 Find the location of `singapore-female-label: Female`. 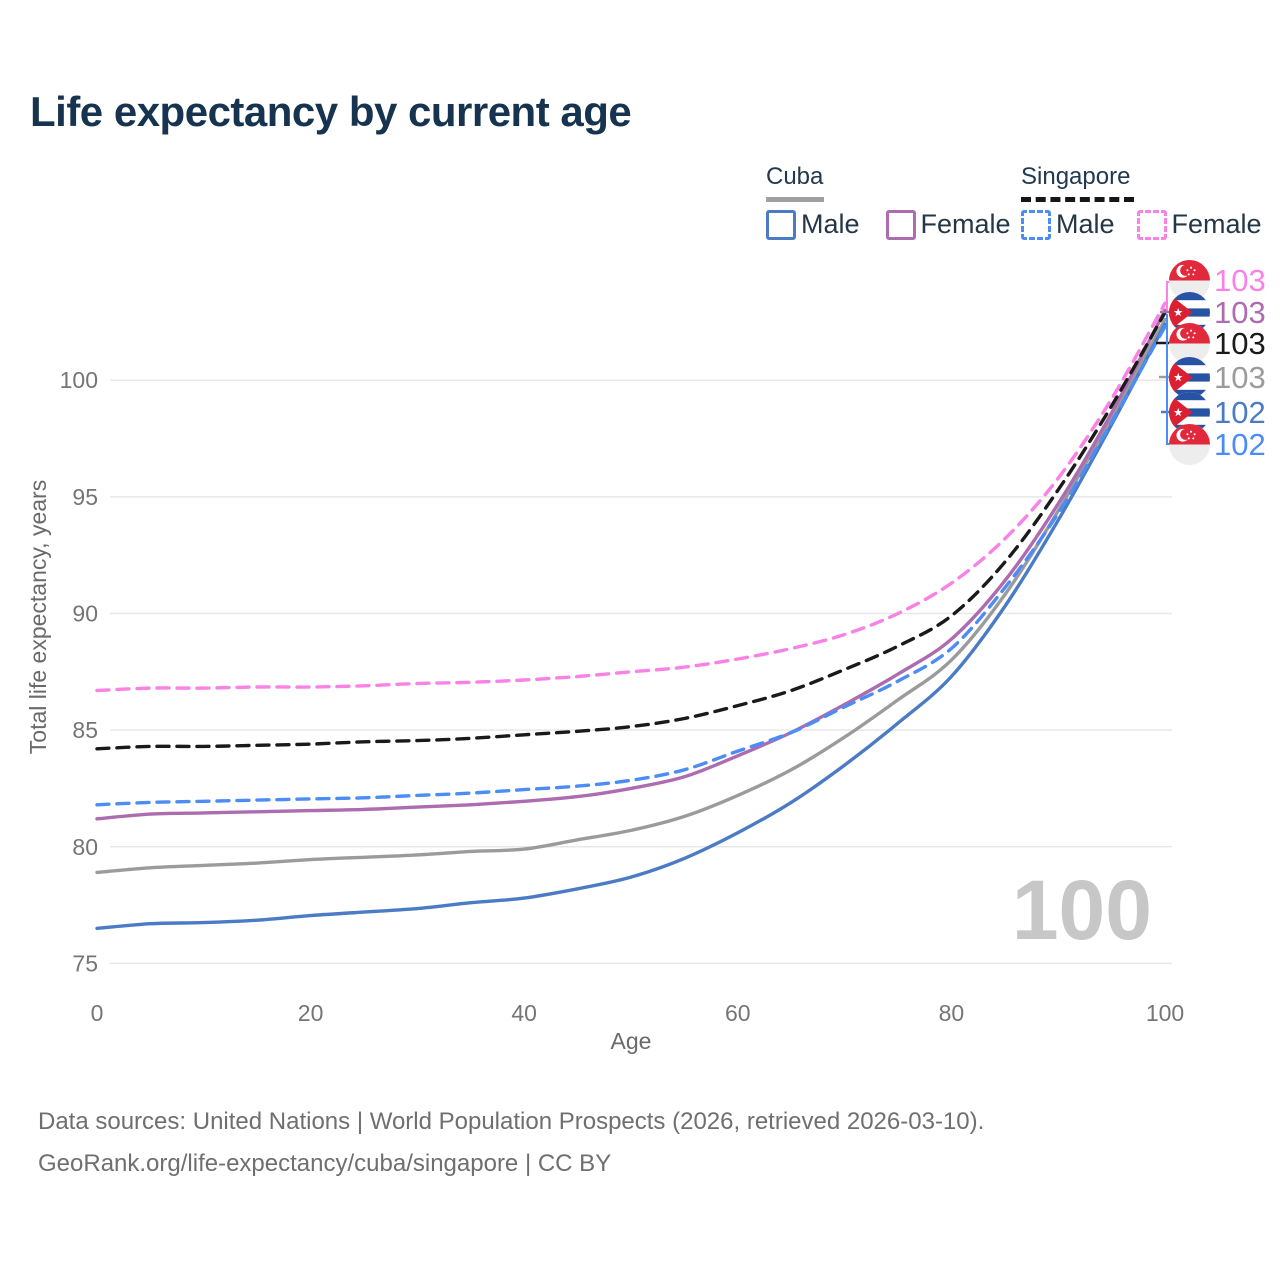

singapore-female-label: Female is located at coordinates (1216, 224).